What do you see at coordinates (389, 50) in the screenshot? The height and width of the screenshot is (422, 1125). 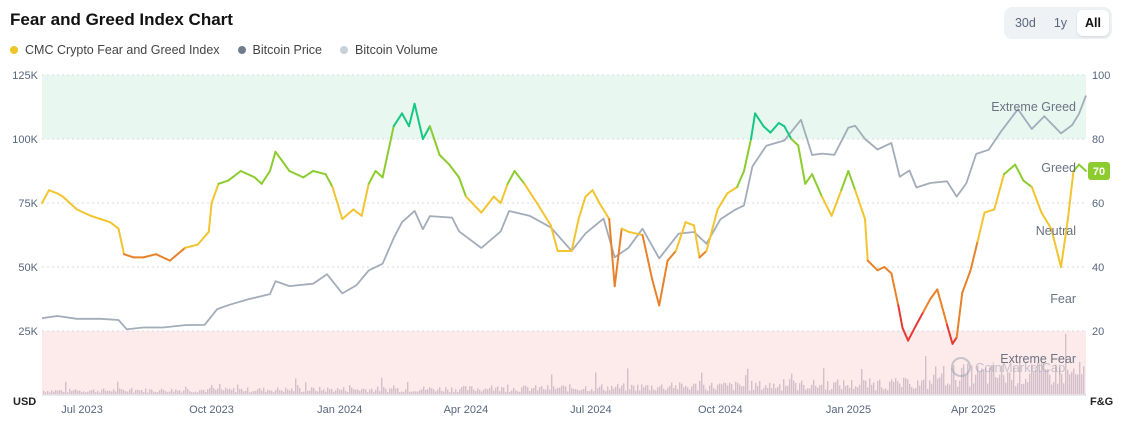 I see `legend-item-bitcoin-volume: Bitcoin Volume` at bounding box center [389, 50].